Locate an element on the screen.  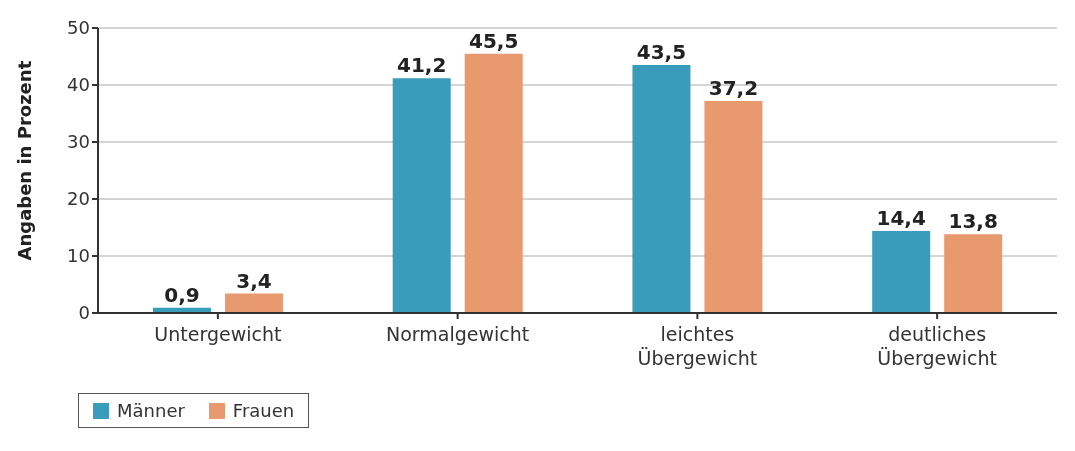
x-tick-label: deutliches Übergewicht is located at coordinates (937, 346).